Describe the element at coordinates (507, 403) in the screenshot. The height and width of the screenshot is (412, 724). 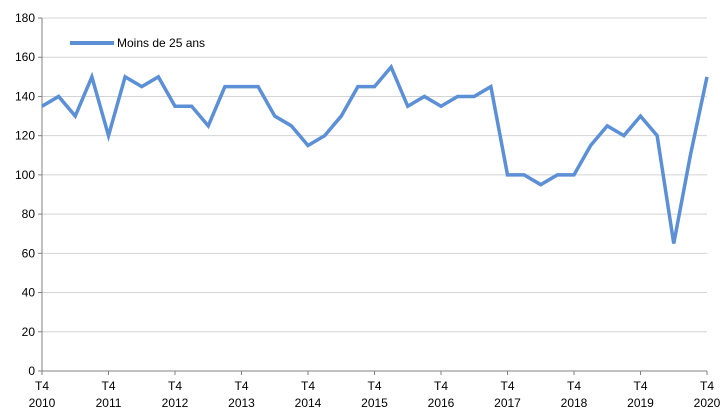
I see `x-tick-label-year: 2017` at that location.